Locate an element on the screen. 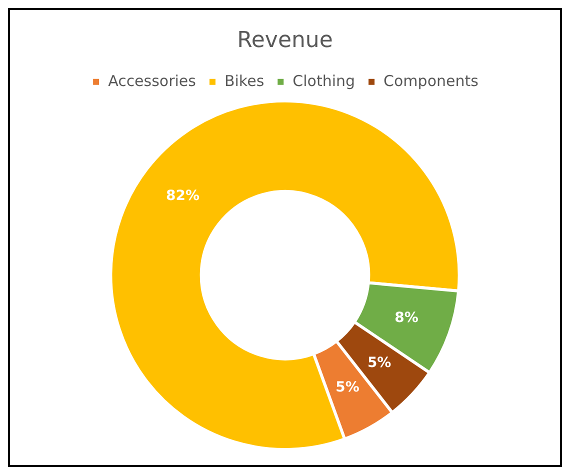 The width and height of the screenshot is (570, 475). data-label: 8% is located at coordinates (406, 318).